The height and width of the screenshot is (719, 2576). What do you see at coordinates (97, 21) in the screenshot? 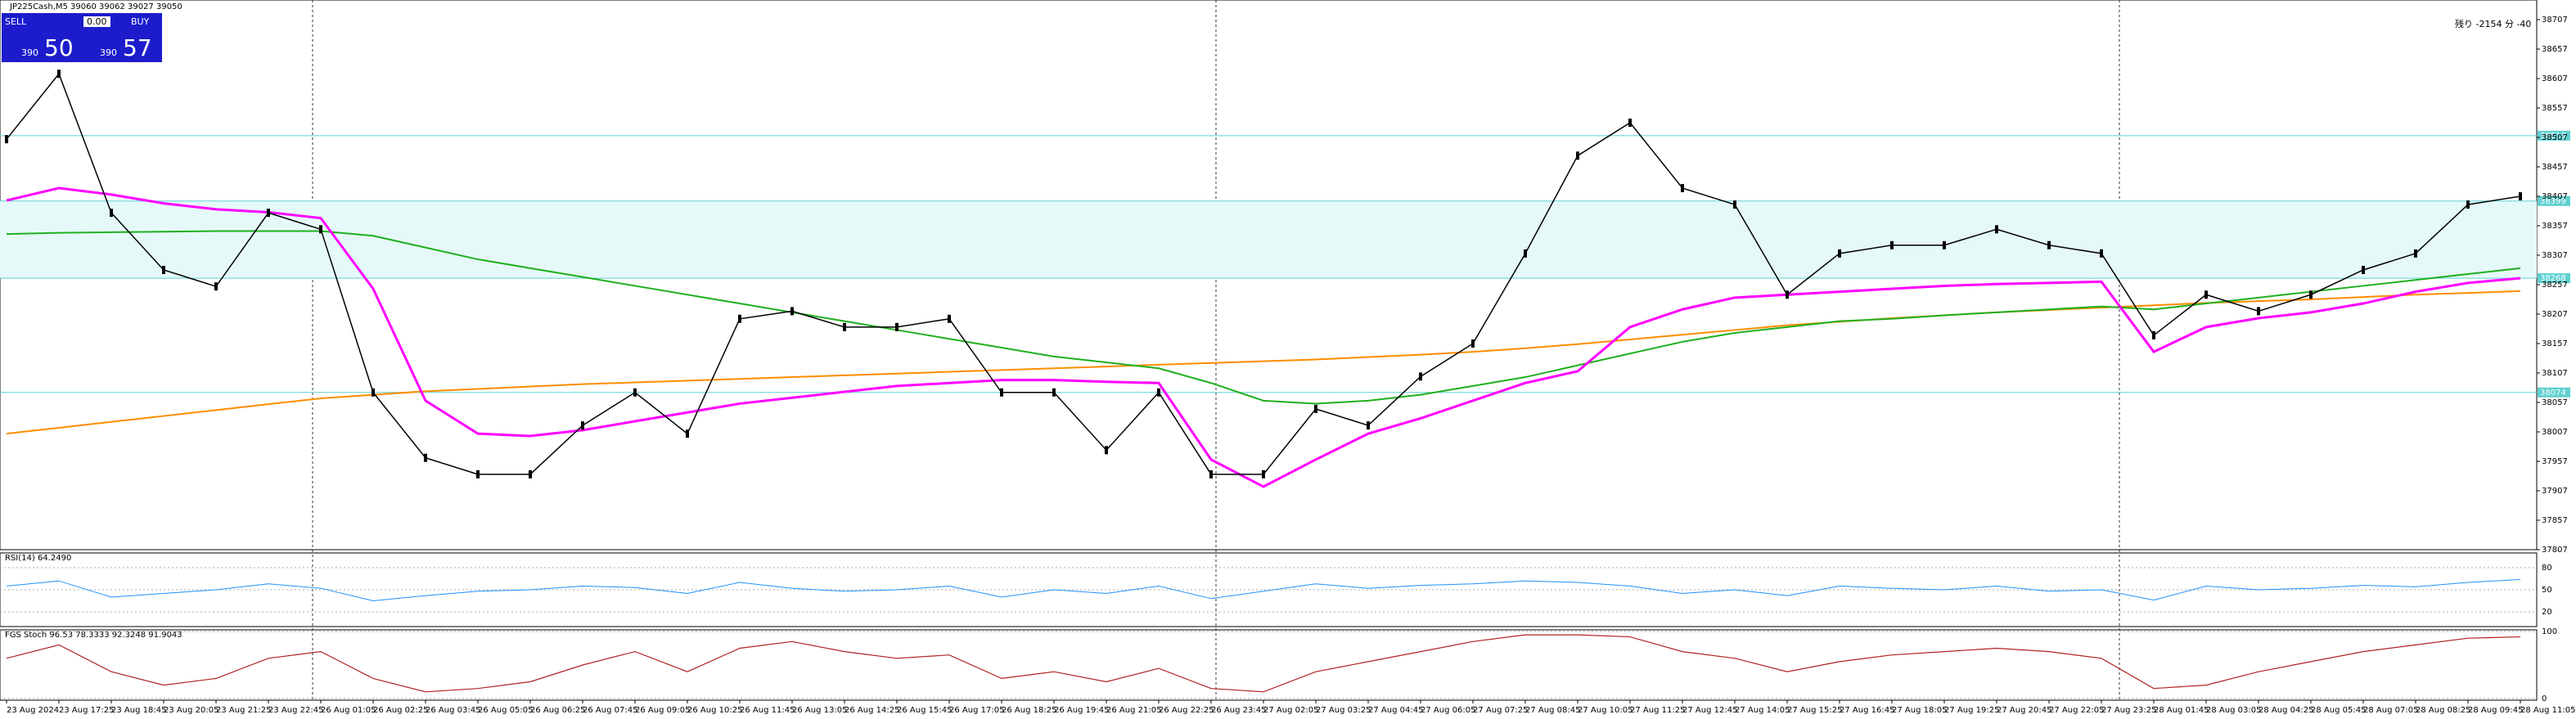
I see `lots-input: 0.00` at bounding box center [97, 21].